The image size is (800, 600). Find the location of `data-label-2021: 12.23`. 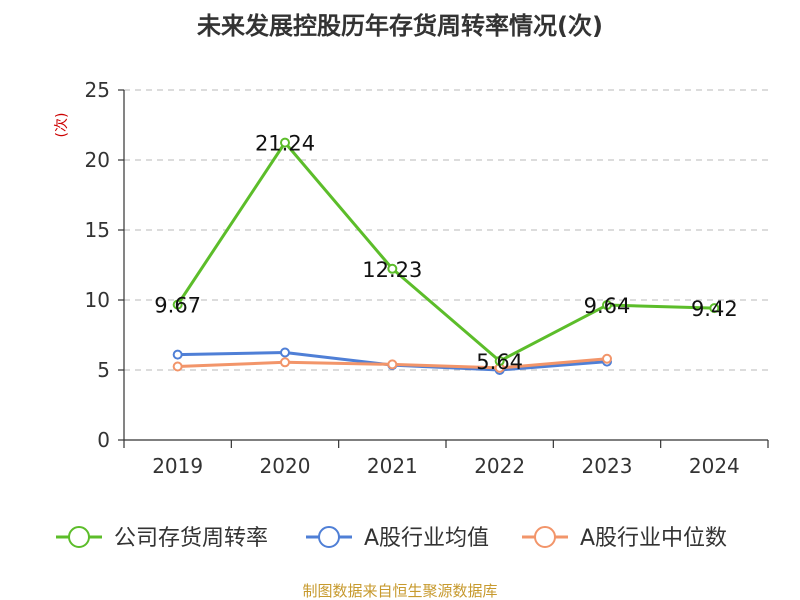

data-label-2021: 12.23 is located at coordinates (392, 270).